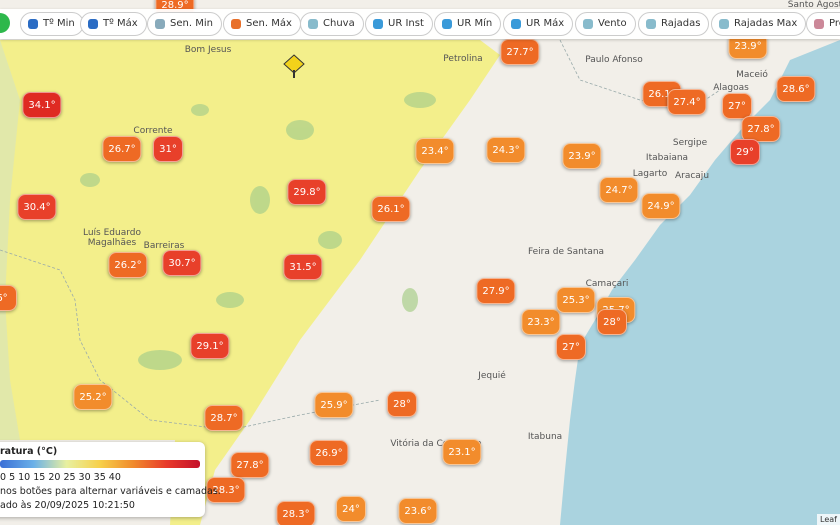  I want to click on place-label: Barreiras, so click(164, 246).